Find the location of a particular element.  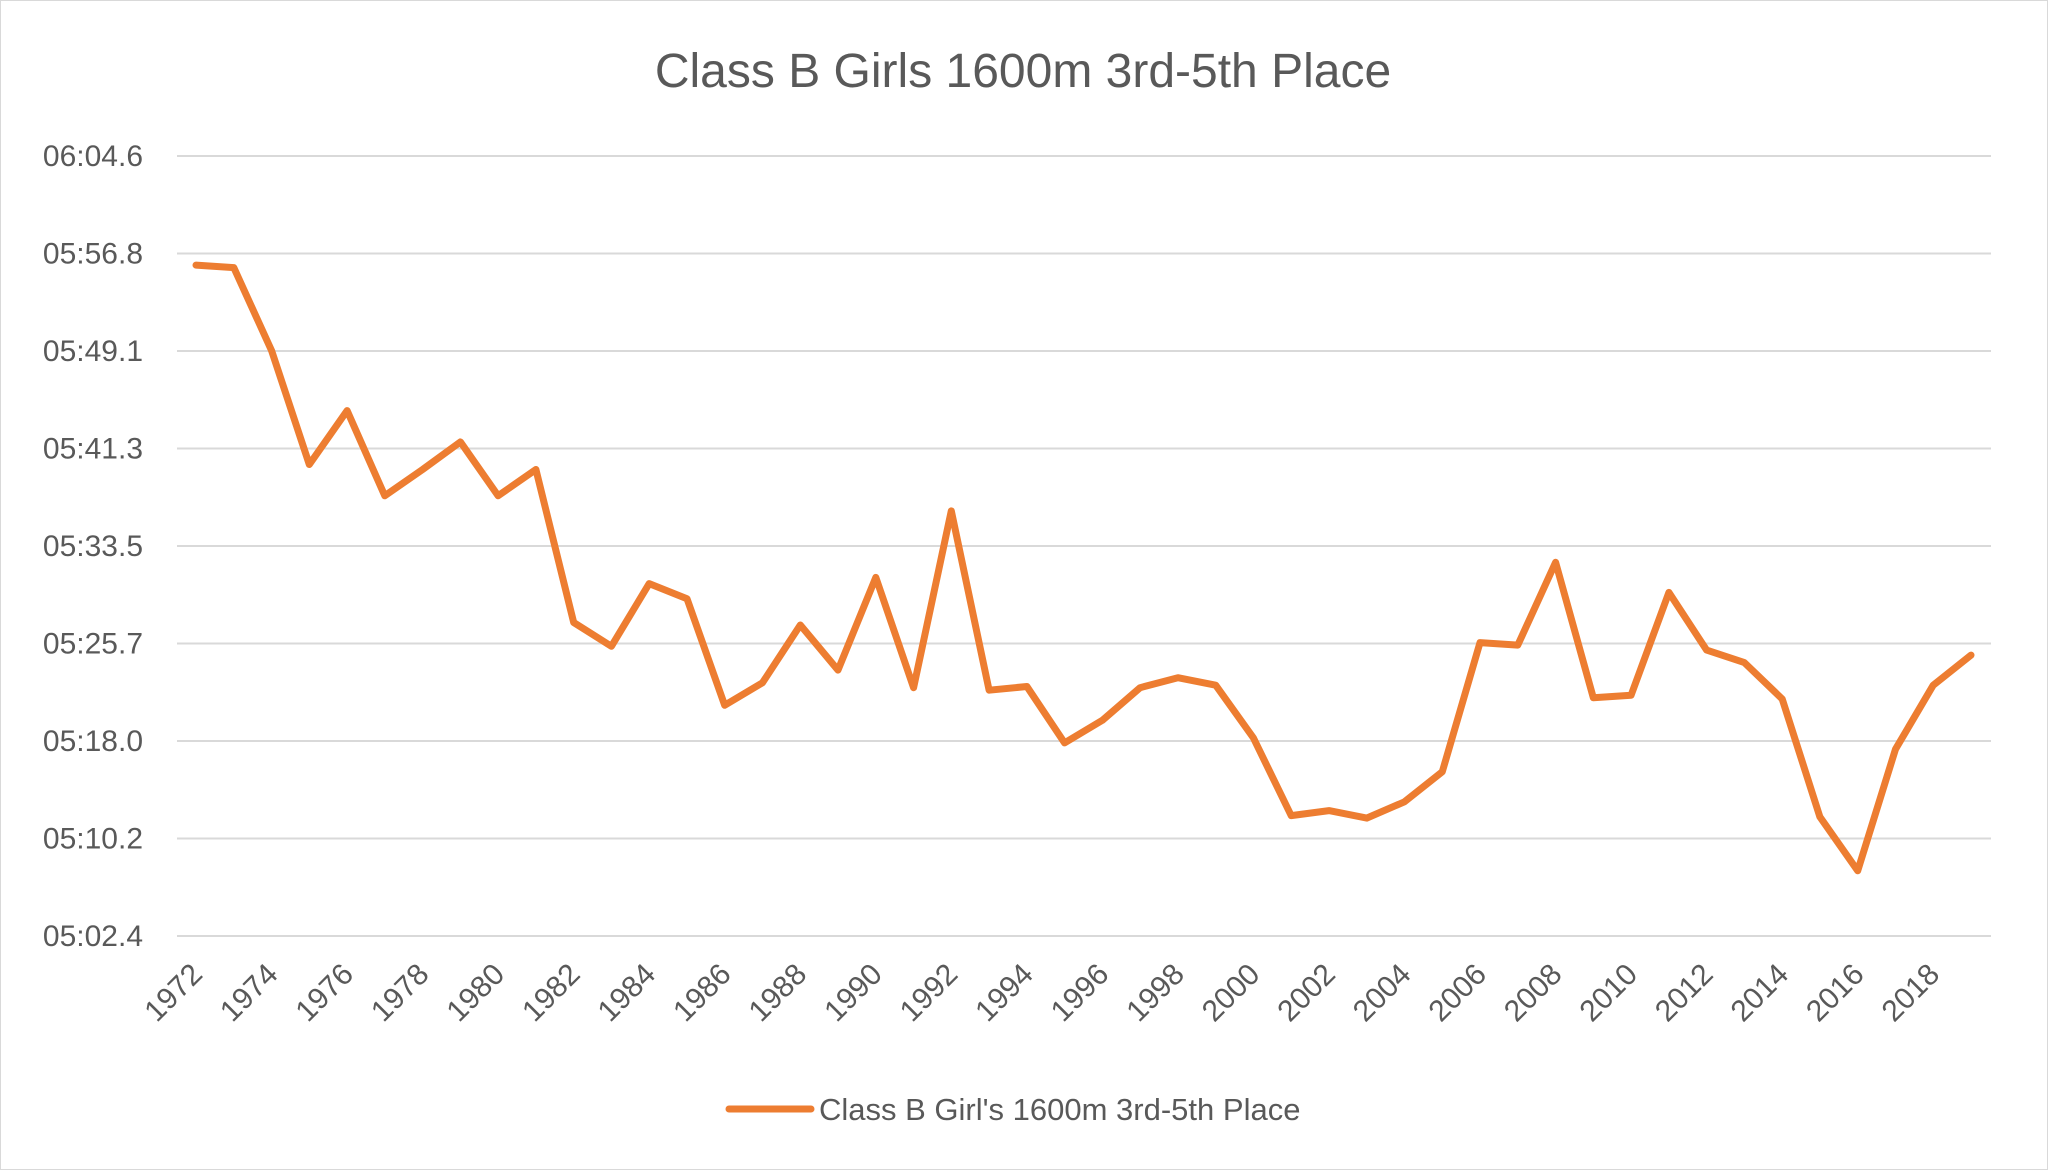

x-tick-label: 2008 is located at coordinates (1533, 993).